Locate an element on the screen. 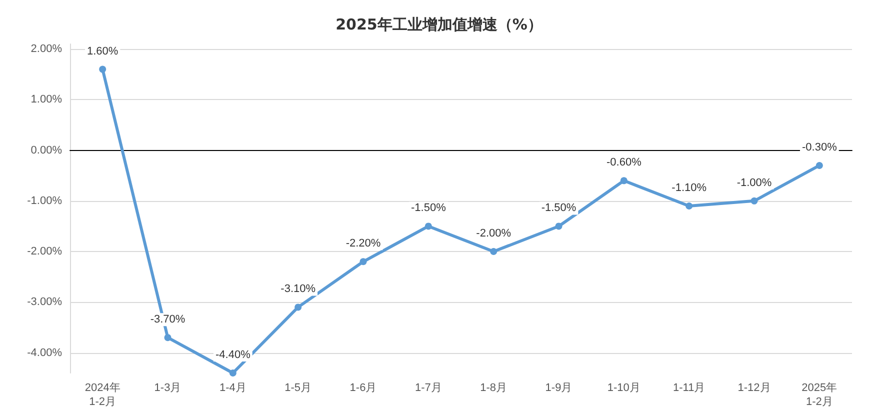 The height and width of the screenshot is (417, 878). x-tick-label: 1-10月 is located at coordinates (623, 388).